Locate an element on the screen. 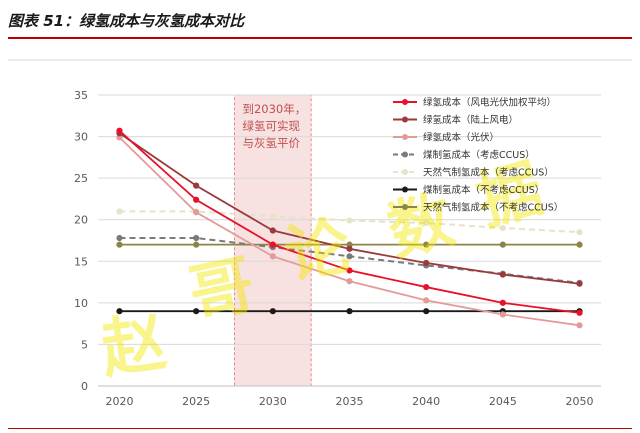  legend-label: 煤制氢成本（考虑CCUS） is located at coordinates (479, 155).